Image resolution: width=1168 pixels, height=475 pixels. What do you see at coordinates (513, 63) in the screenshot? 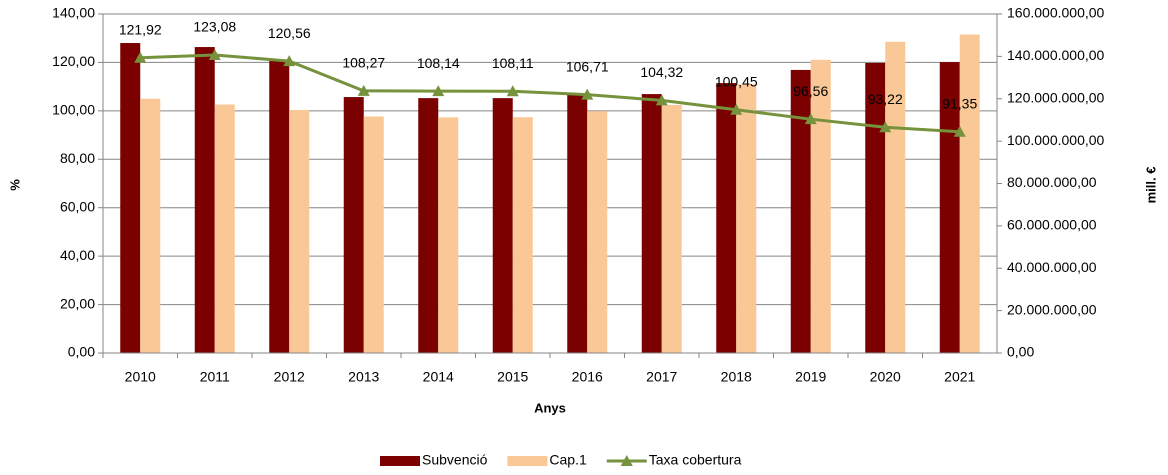
I see `data-label: 108,11` at bounding box center [513, 63].